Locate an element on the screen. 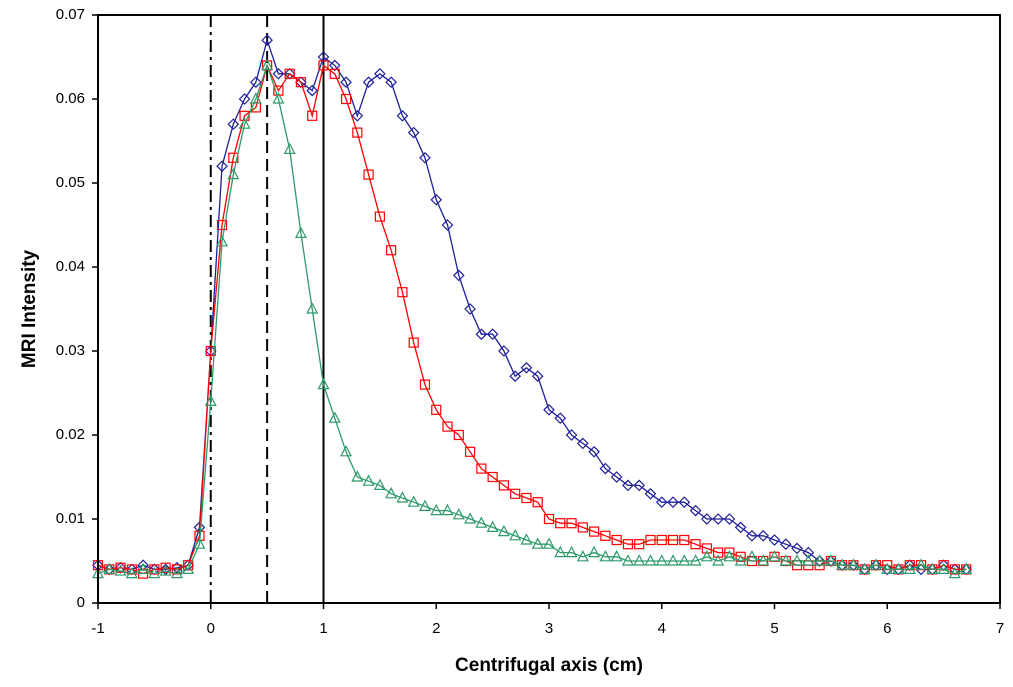 This screenshot has height=687, width=1013. x-tick-label: 6 is located at coordinates (887, 628).